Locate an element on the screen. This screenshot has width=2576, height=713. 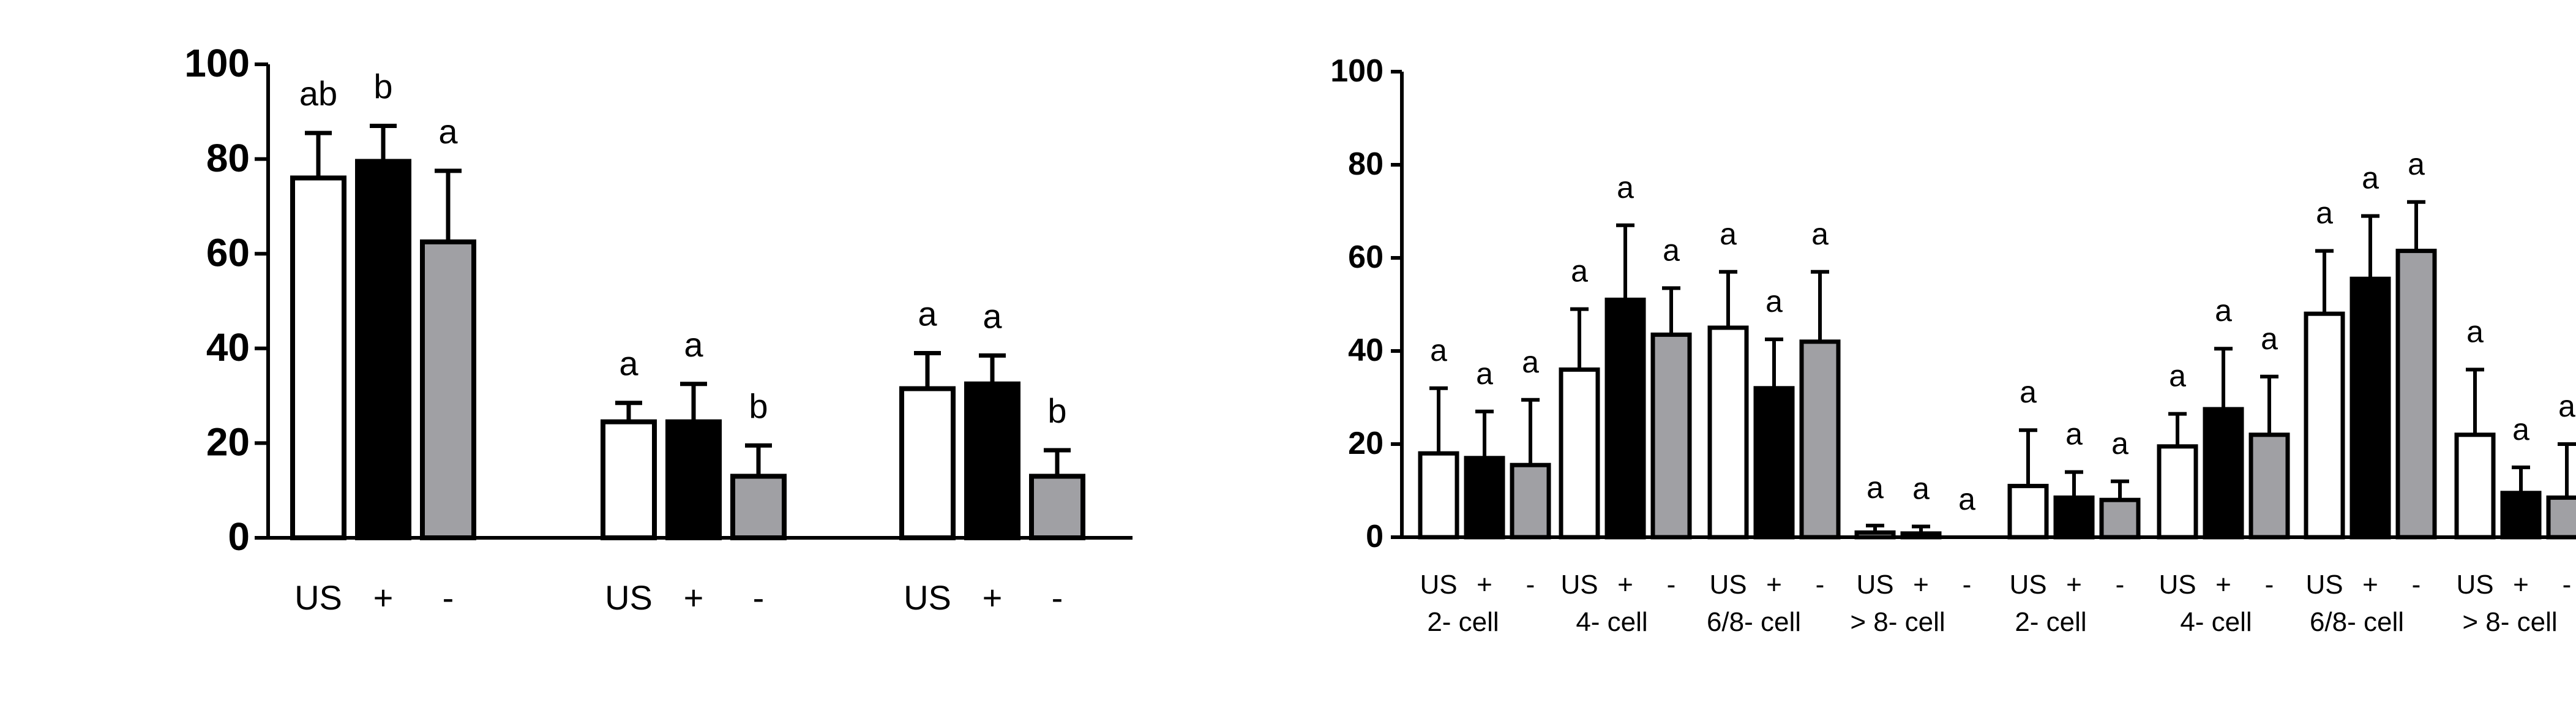
y-tick-label: 20 is located at coordinates (228, 442).